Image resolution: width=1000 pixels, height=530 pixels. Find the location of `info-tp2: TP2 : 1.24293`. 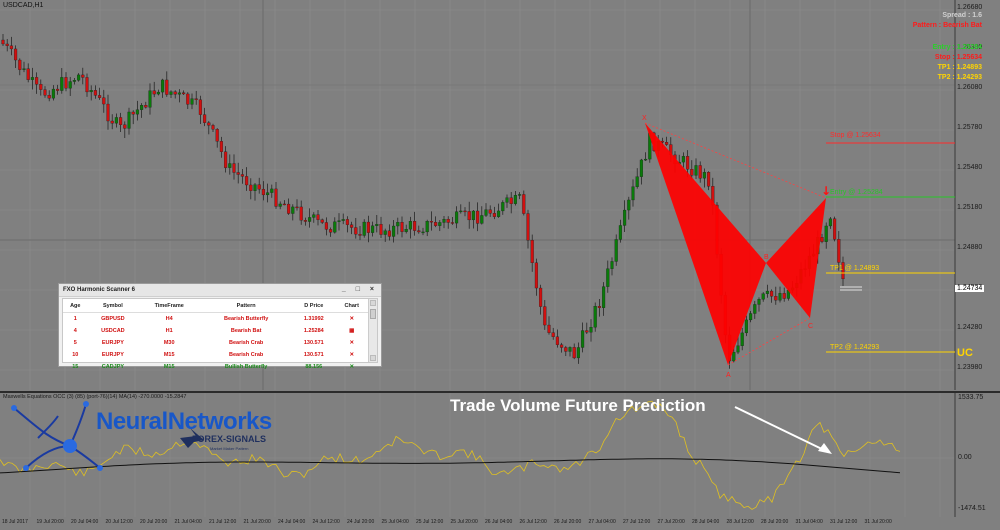

info-tp2: TP2 : 1.24293 is located at coordinates (959, 77).